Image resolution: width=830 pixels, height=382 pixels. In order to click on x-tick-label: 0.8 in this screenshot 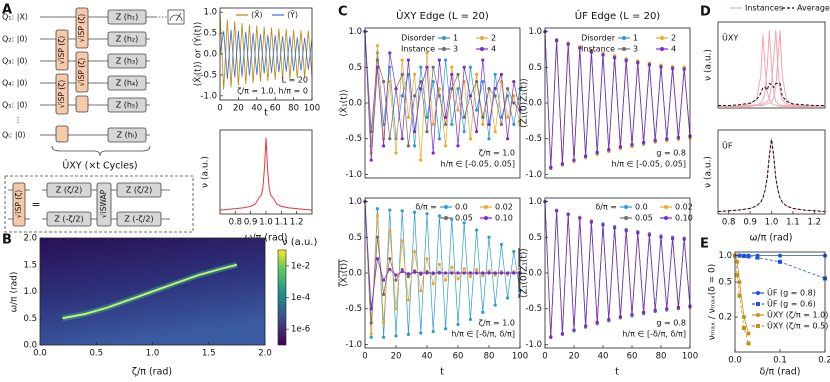, I will do `click(236, 223)`.